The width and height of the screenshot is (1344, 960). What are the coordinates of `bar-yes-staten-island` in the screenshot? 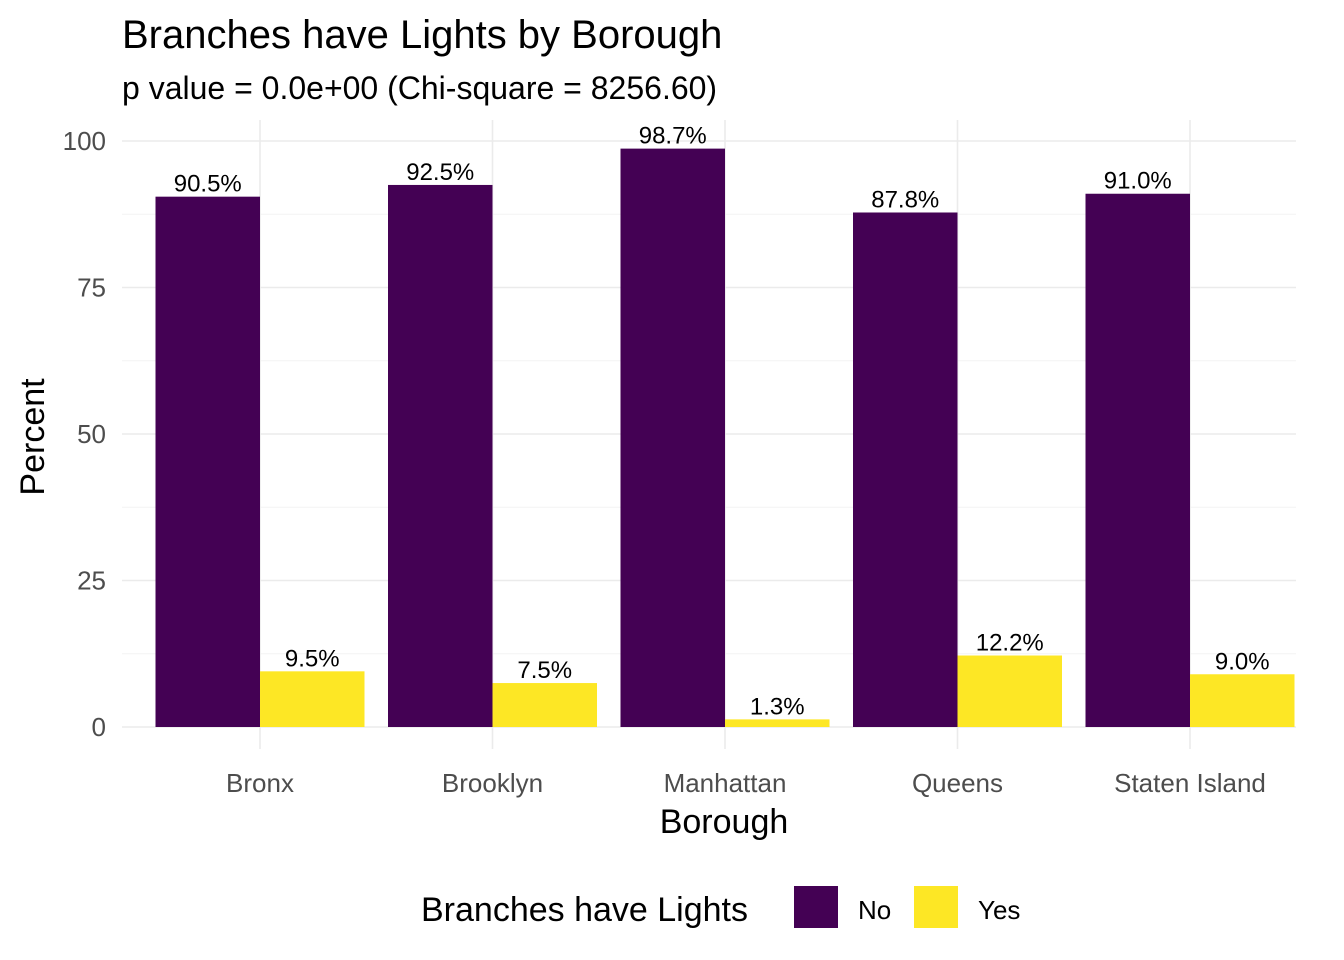 It's located at (1242, 700).